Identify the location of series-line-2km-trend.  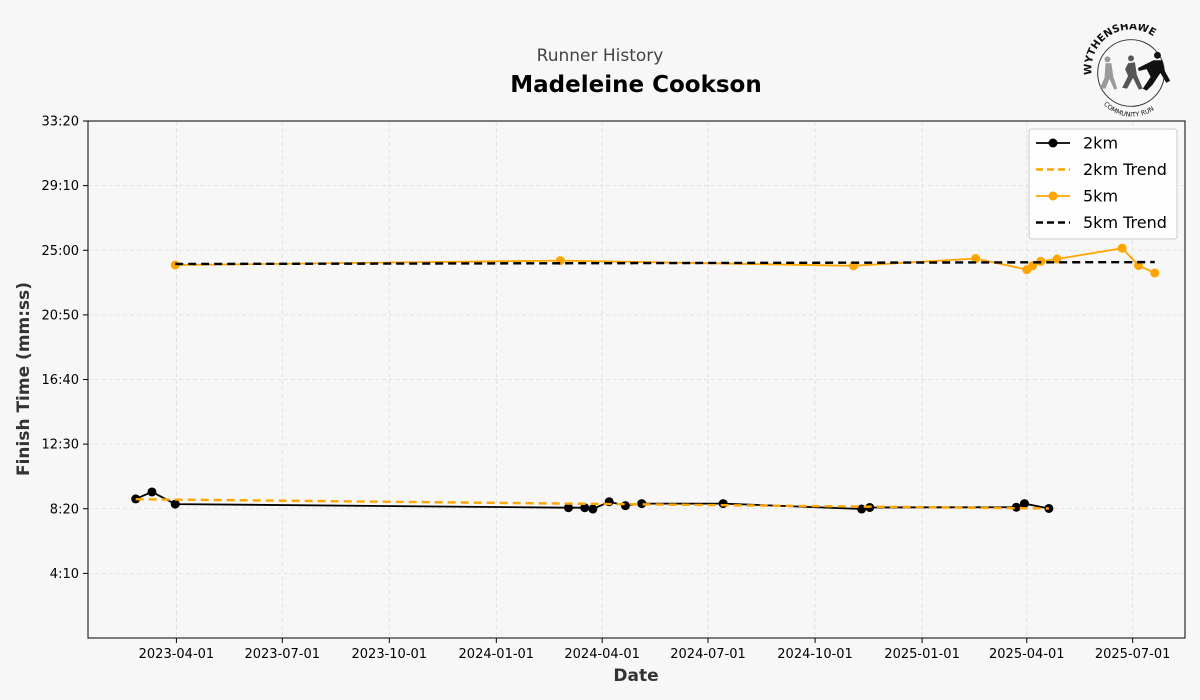
(592, 504).